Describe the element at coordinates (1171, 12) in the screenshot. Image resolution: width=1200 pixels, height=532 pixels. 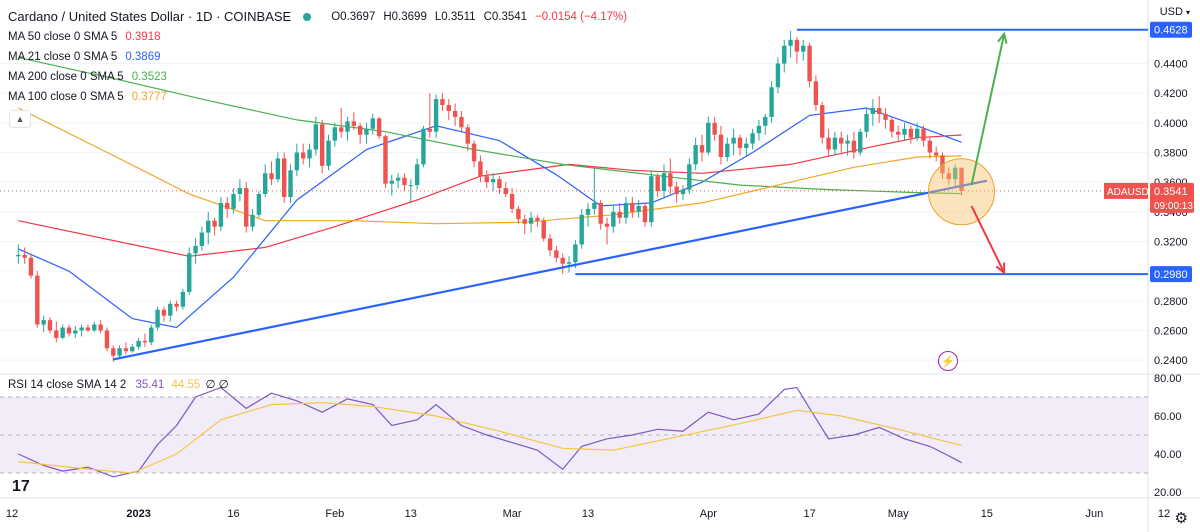
I see `currency-label: USD` at that location.